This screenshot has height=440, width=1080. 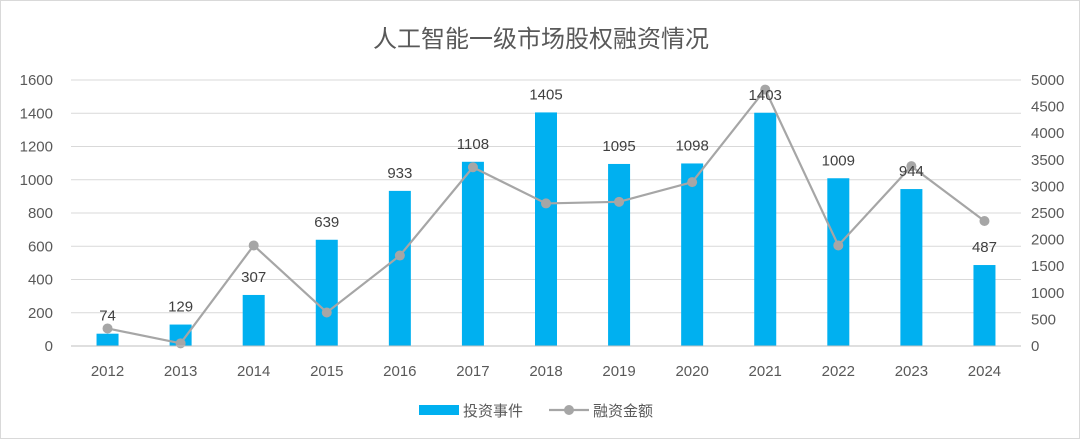 What do you see at coordinates (618, 371) in the screenshot?
I see `x-tick-label: 2019` at bounding box center [618, 371].